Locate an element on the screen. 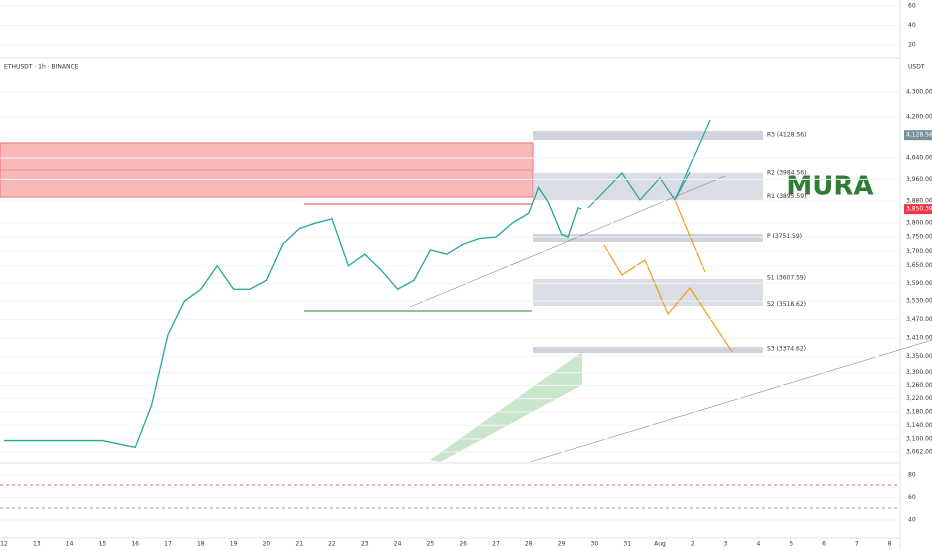 Image resolution: width=932 pixels, height=550 pixels. x-tick-label: 2 is located at coordinates (693, 544).